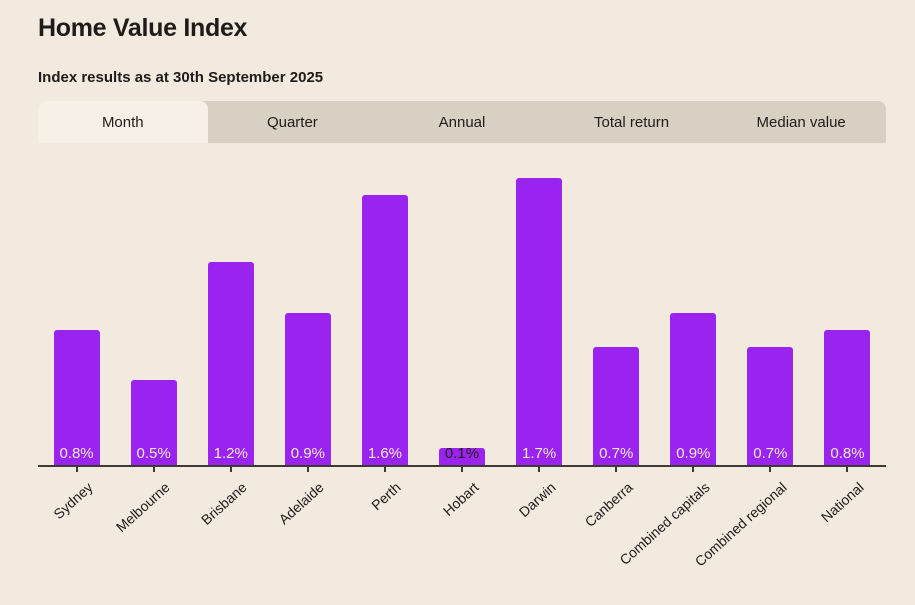 Image resolution: width=915 pixels, height=605 pixels. Describe the element at coordinates (461, 334) in the screenshot. I see `bar-slot-hobart: 0.1% Hobart` at that location.